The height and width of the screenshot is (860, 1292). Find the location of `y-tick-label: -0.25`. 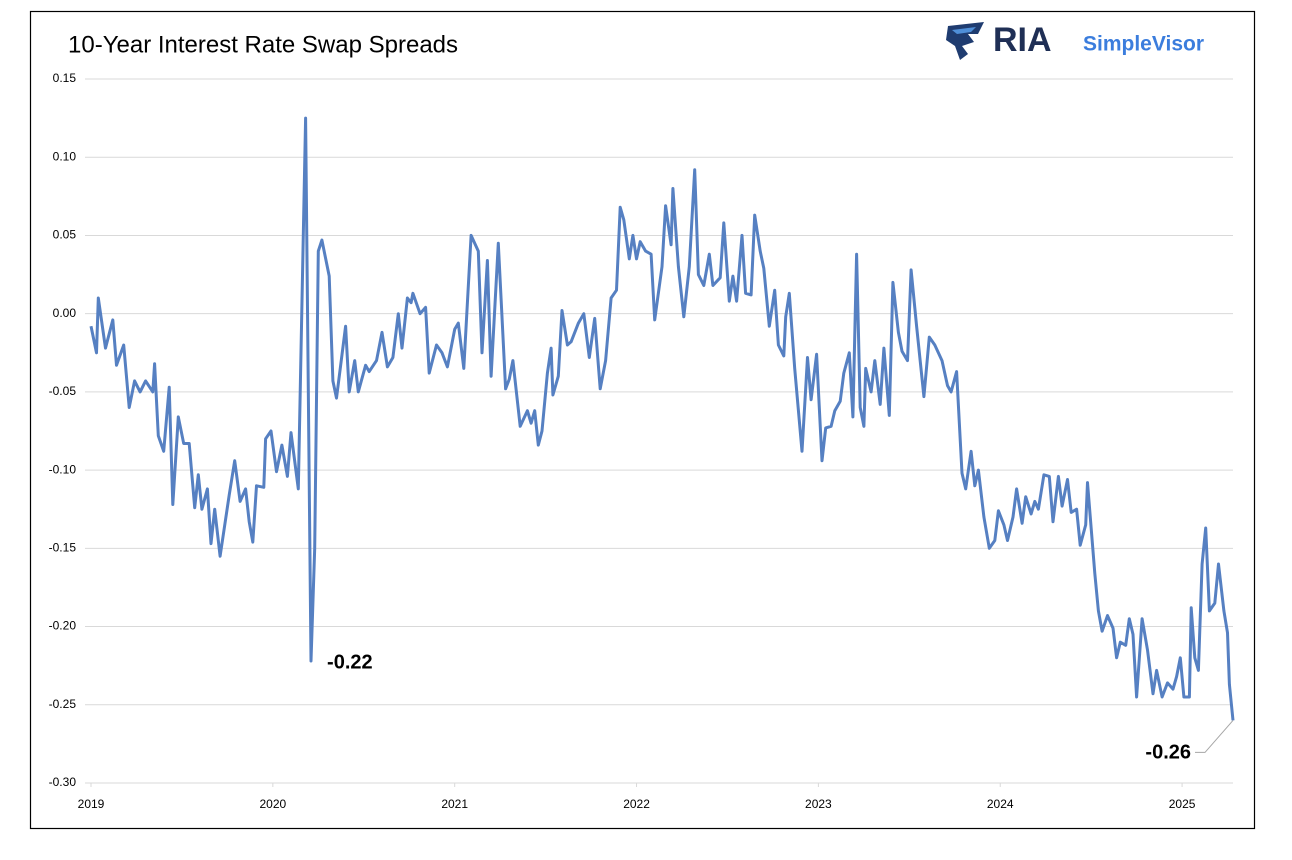

y-tick-label: -0.25 is located at coordinates (63, 704).